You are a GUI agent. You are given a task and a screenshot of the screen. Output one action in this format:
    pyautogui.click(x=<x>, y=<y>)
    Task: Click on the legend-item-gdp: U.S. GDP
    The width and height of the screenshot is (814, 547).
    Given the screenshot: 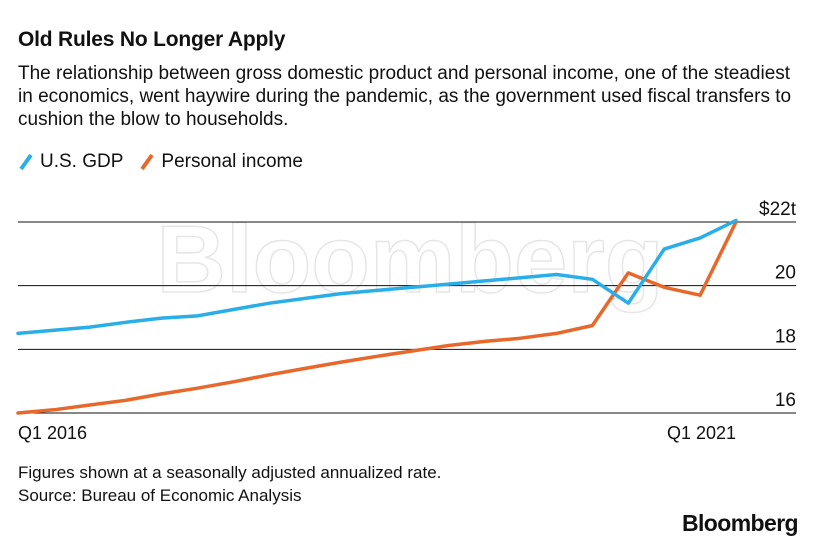 What is the action you would take?
    pyautogui.click(x=70, y=162)
    